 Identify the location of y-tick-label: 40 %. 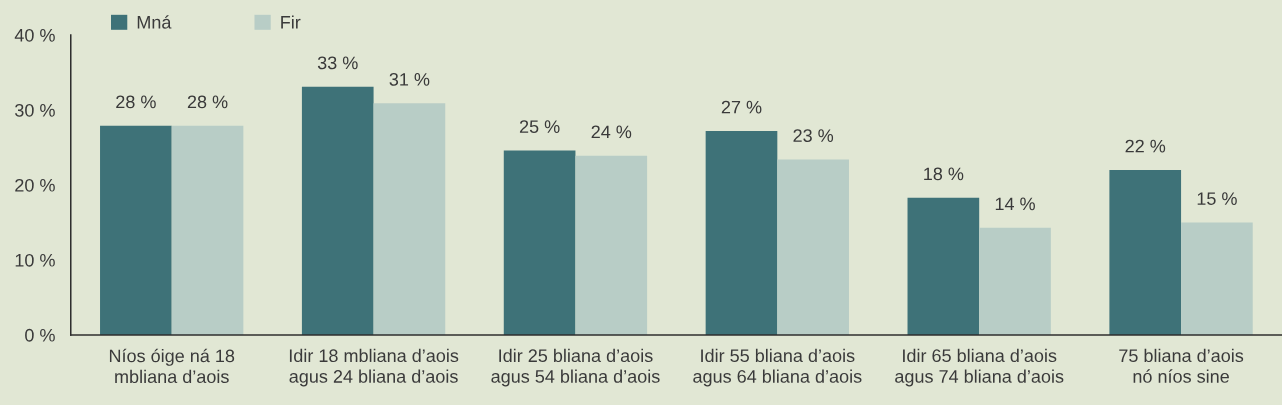
(34, 35).